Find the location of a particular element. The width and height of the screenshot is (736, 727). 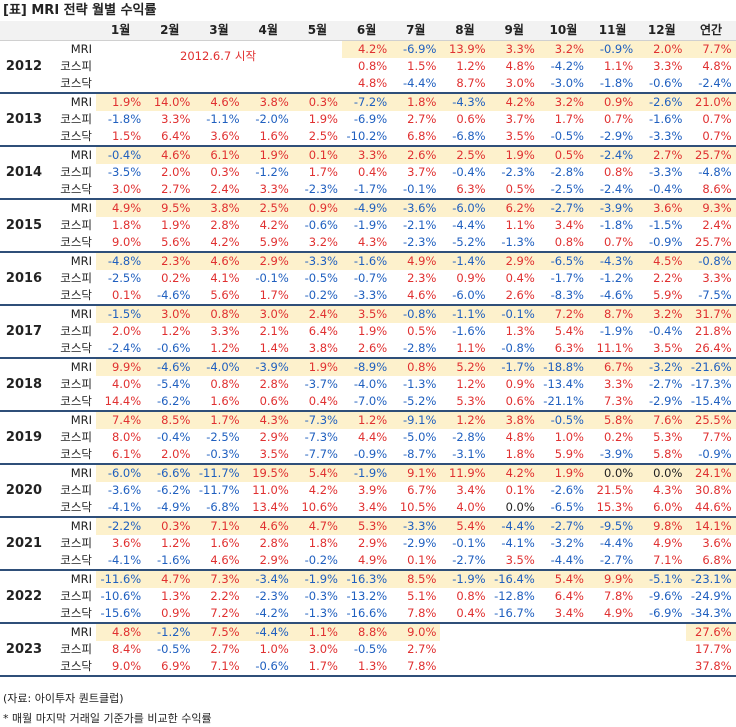

table-cell: 5.1% is located at coordinates (422, 596).